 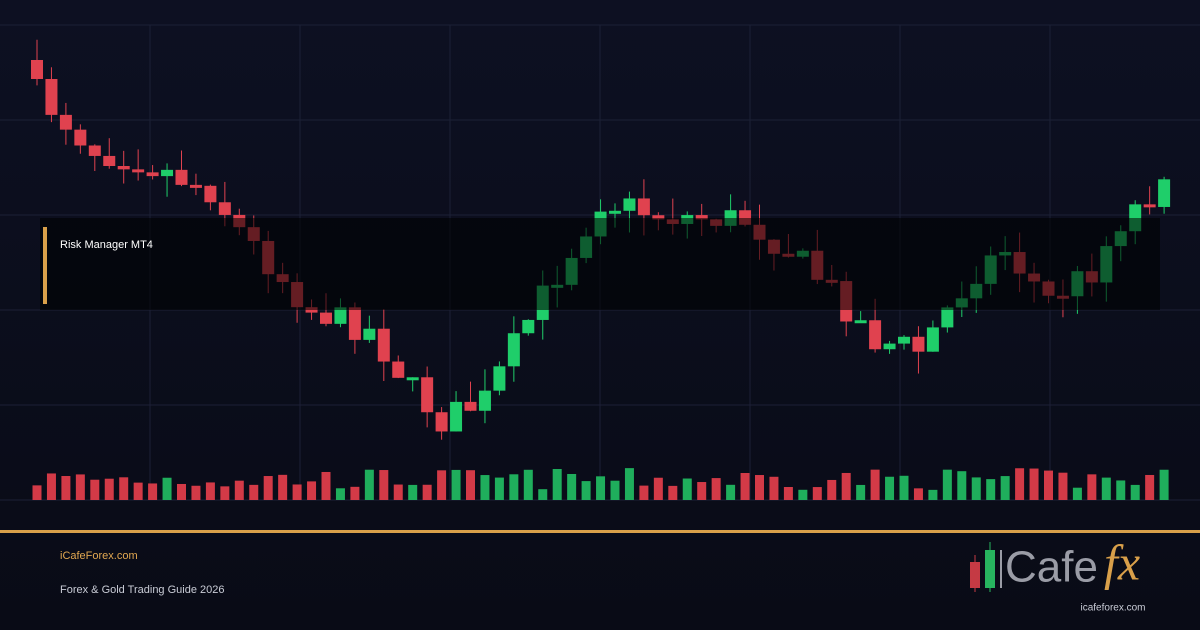 I want to click on overlay-label: Risk Manager MT4, so click(x=106, y=245).